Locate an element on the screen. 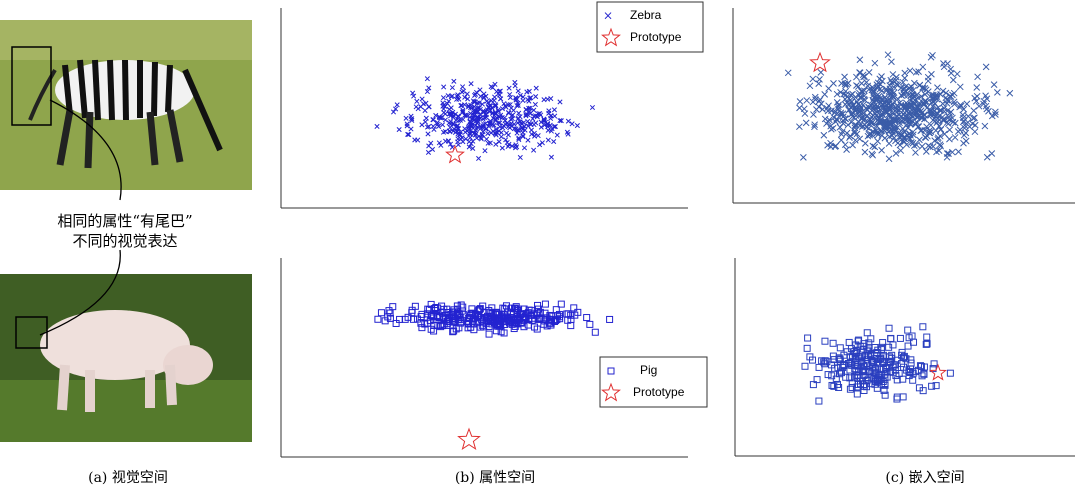 The height and width of the screenshot is (495, 1080). legend-label: Pig is located at coordinates (648, 370).